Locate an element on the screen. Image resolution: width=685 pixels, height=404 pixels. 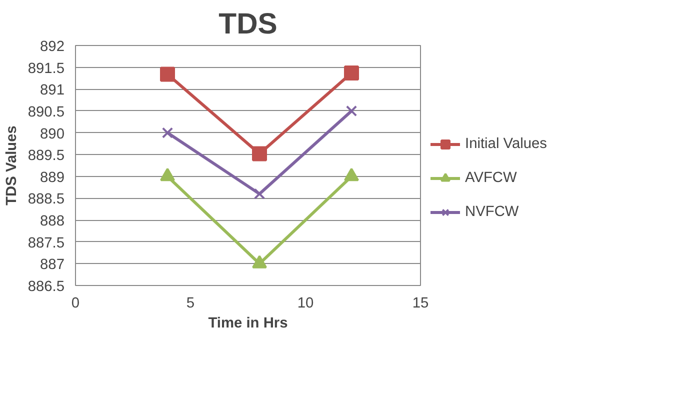
legend-label: Initial Values is located at coordinates (506, 144).